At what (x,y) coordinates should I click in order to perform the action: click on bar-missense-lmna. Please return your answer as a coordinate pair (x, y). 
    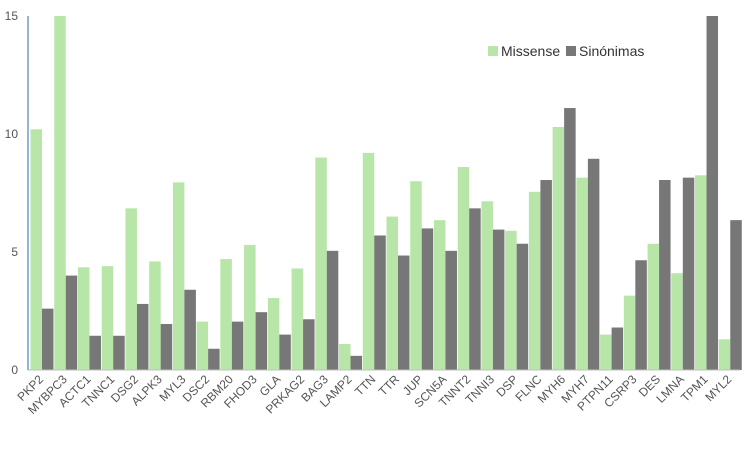
    Looking at the image, I should click on (677, 321).